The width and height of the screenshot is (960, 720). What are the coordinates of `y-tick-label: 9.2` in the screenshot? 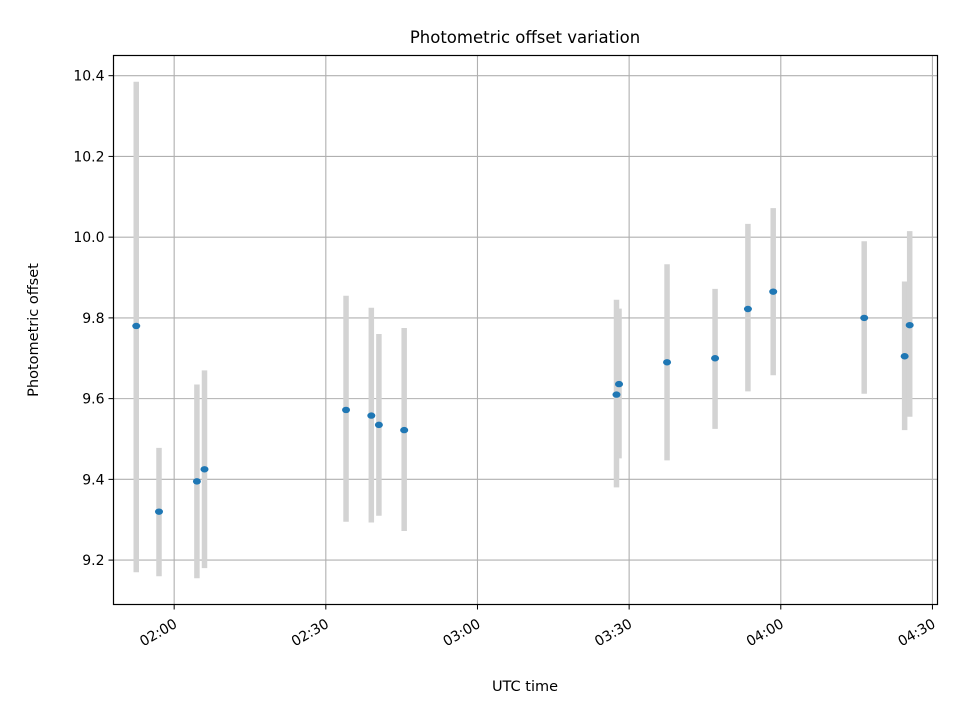 It's located at (93, 561).